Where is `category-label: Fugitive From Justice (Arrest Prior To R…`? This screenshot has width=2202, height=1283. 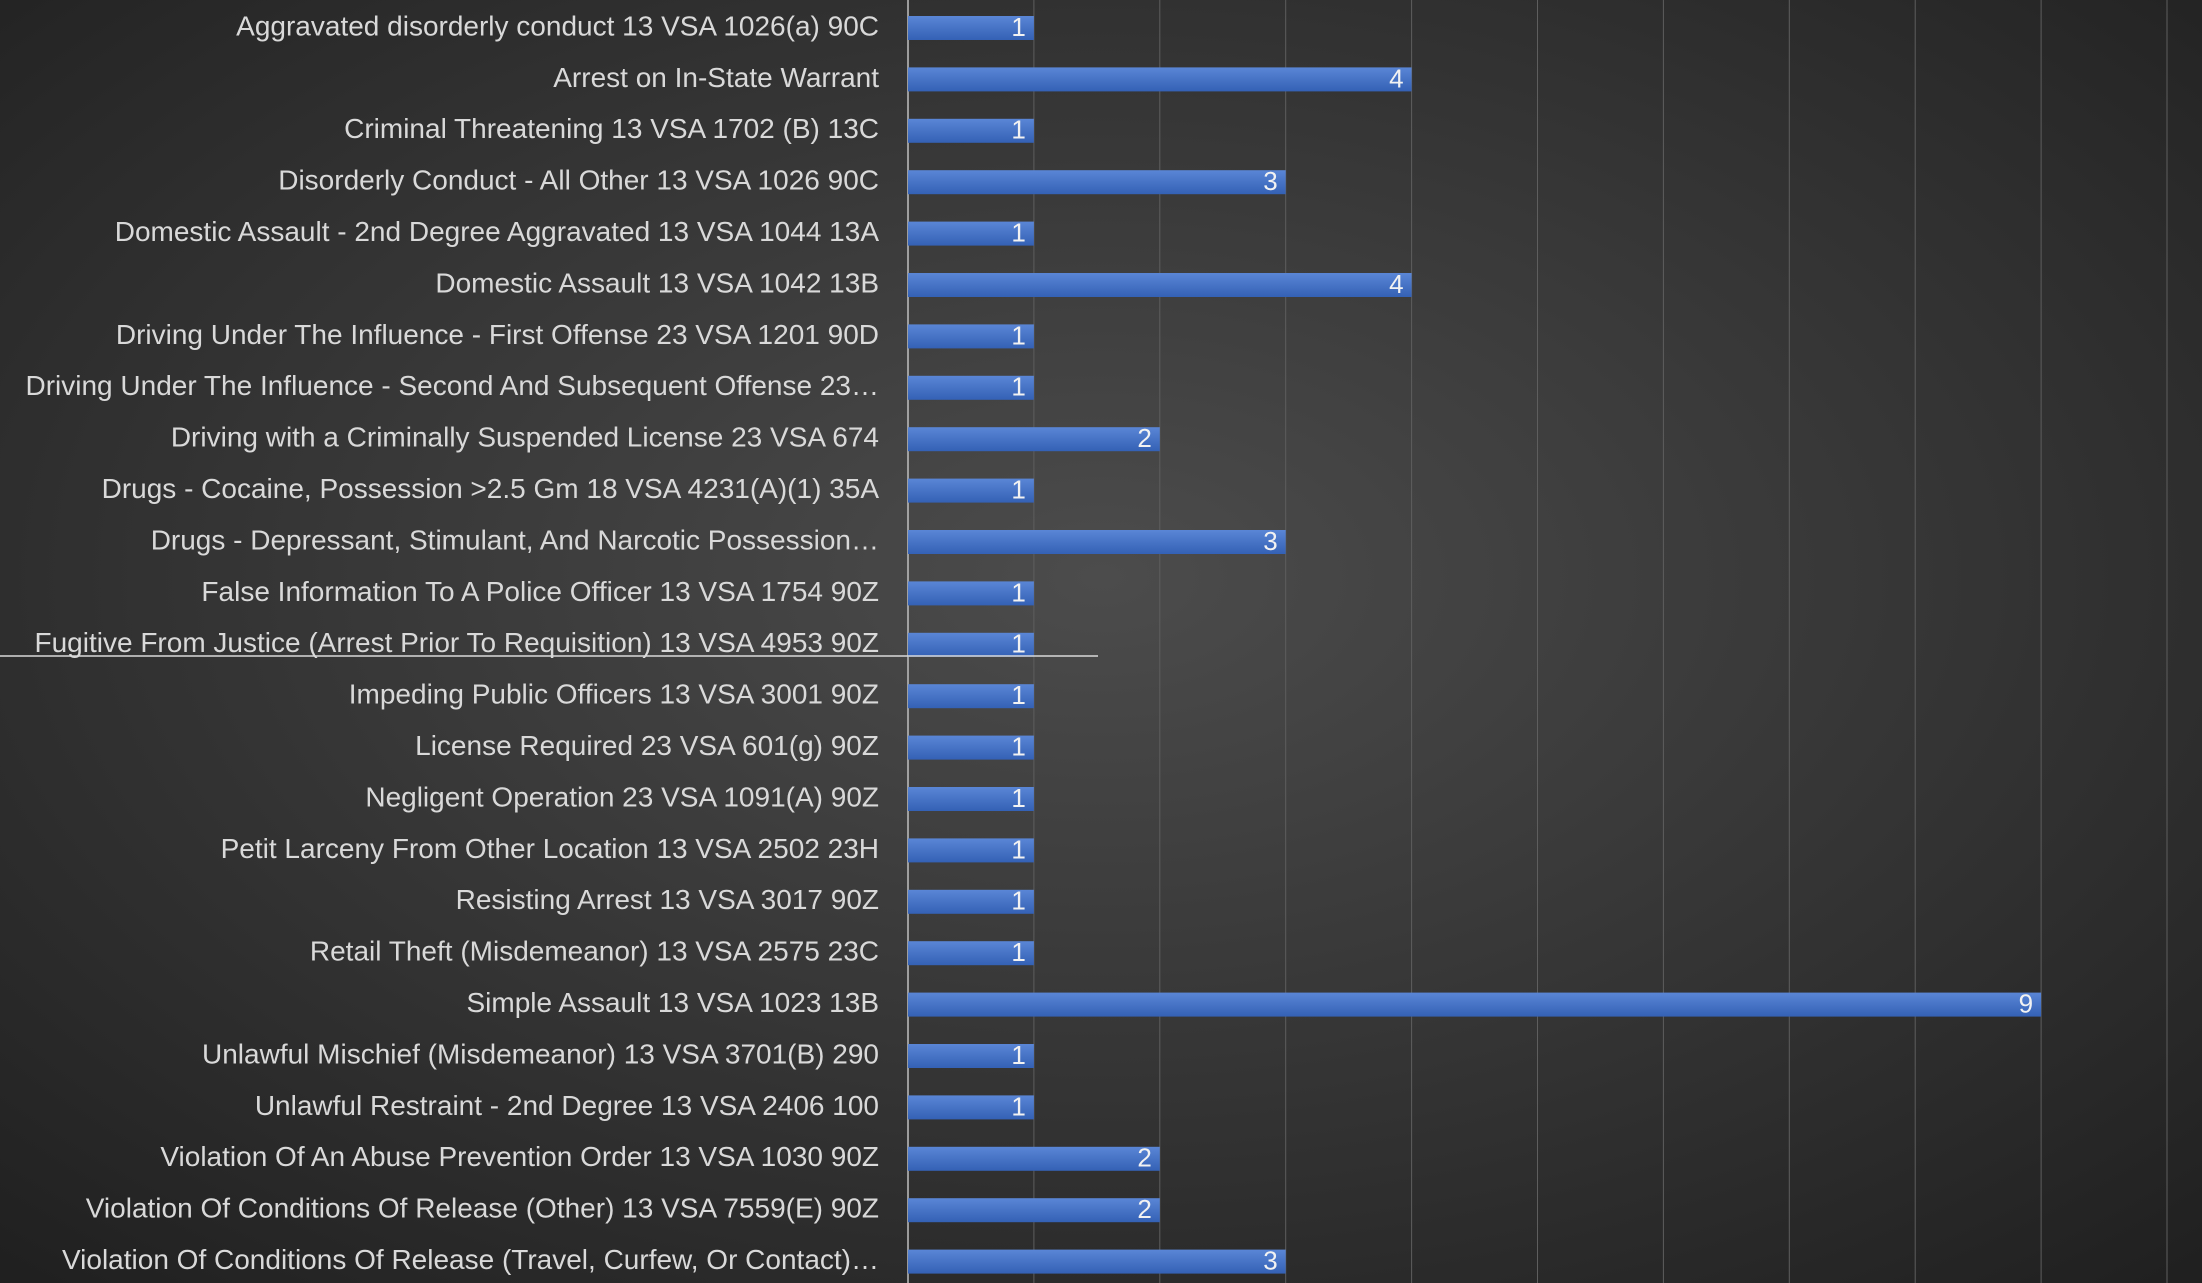 category-label: Fugitive From Justice (Arrest Prior To R… is located at coordinates (457, 642).